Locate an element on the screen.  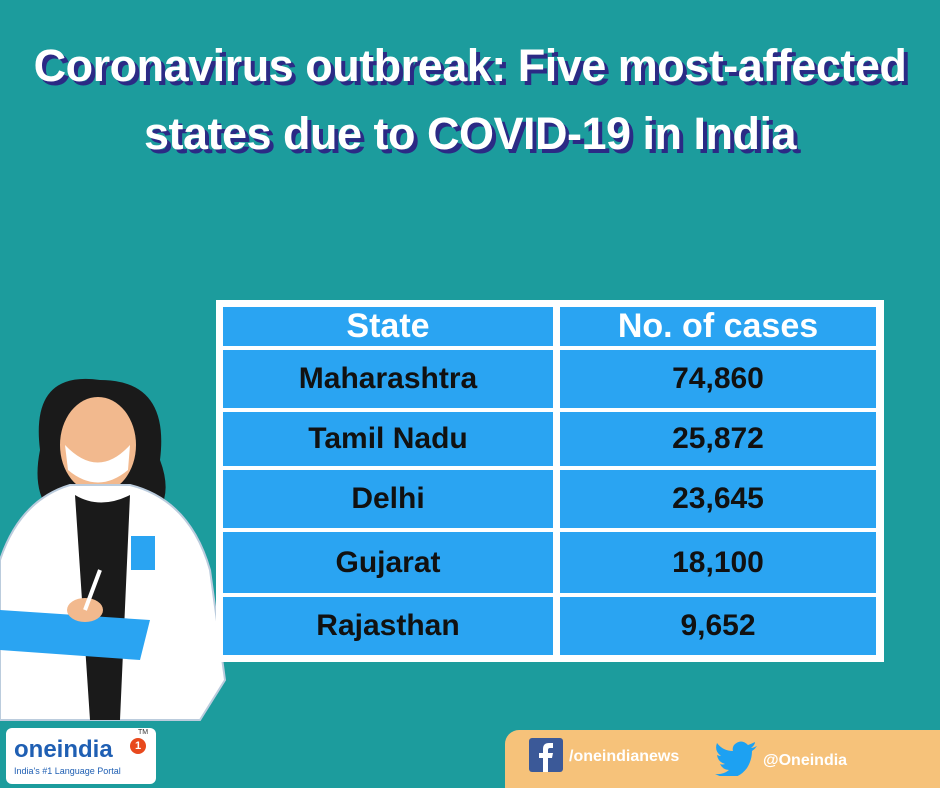
facebook-handle: /oneindianews is located at coordinates (624, 756).